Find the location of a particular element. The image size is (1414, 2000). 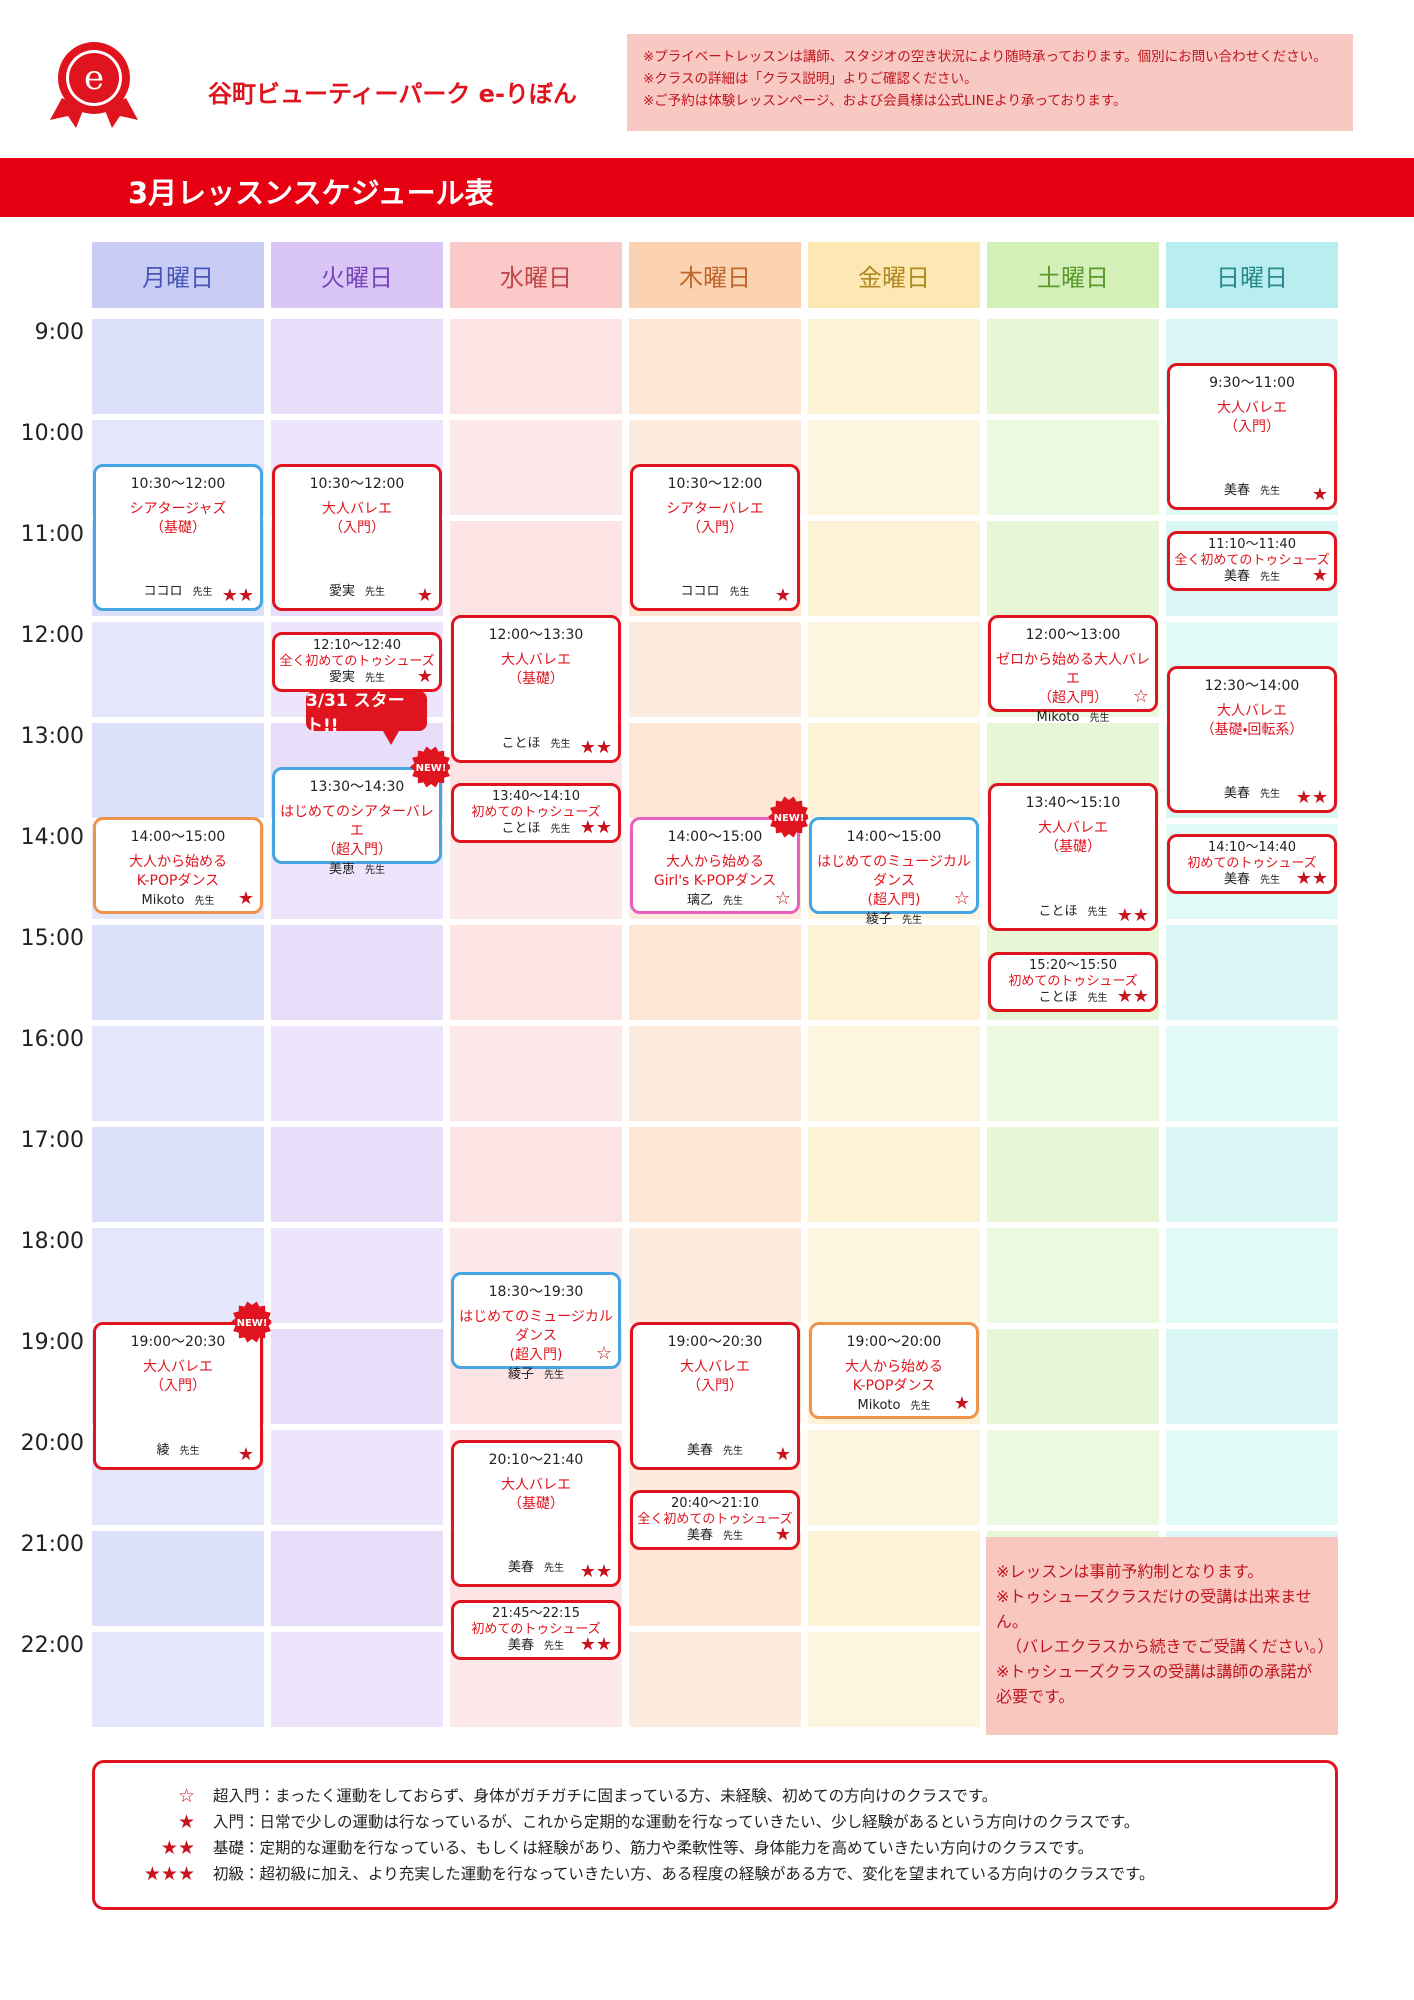

class-time: 20:10〜21:40 is located at coordinates (536, 1459).